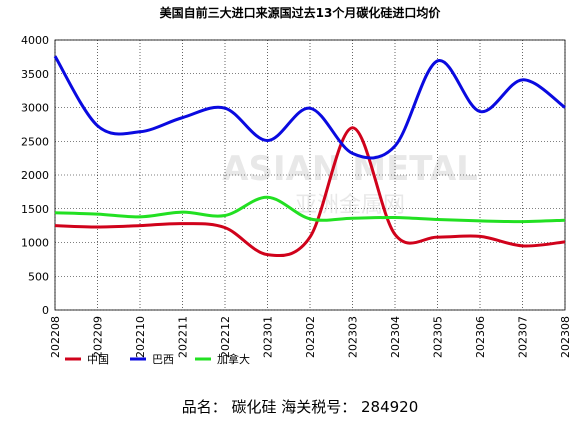 Image resolution: width=578 pixels, height=425 pixels. Describe the element at coordinates (35, 209) in the screenshot. I see `y-tick-label: 1500` at that location.